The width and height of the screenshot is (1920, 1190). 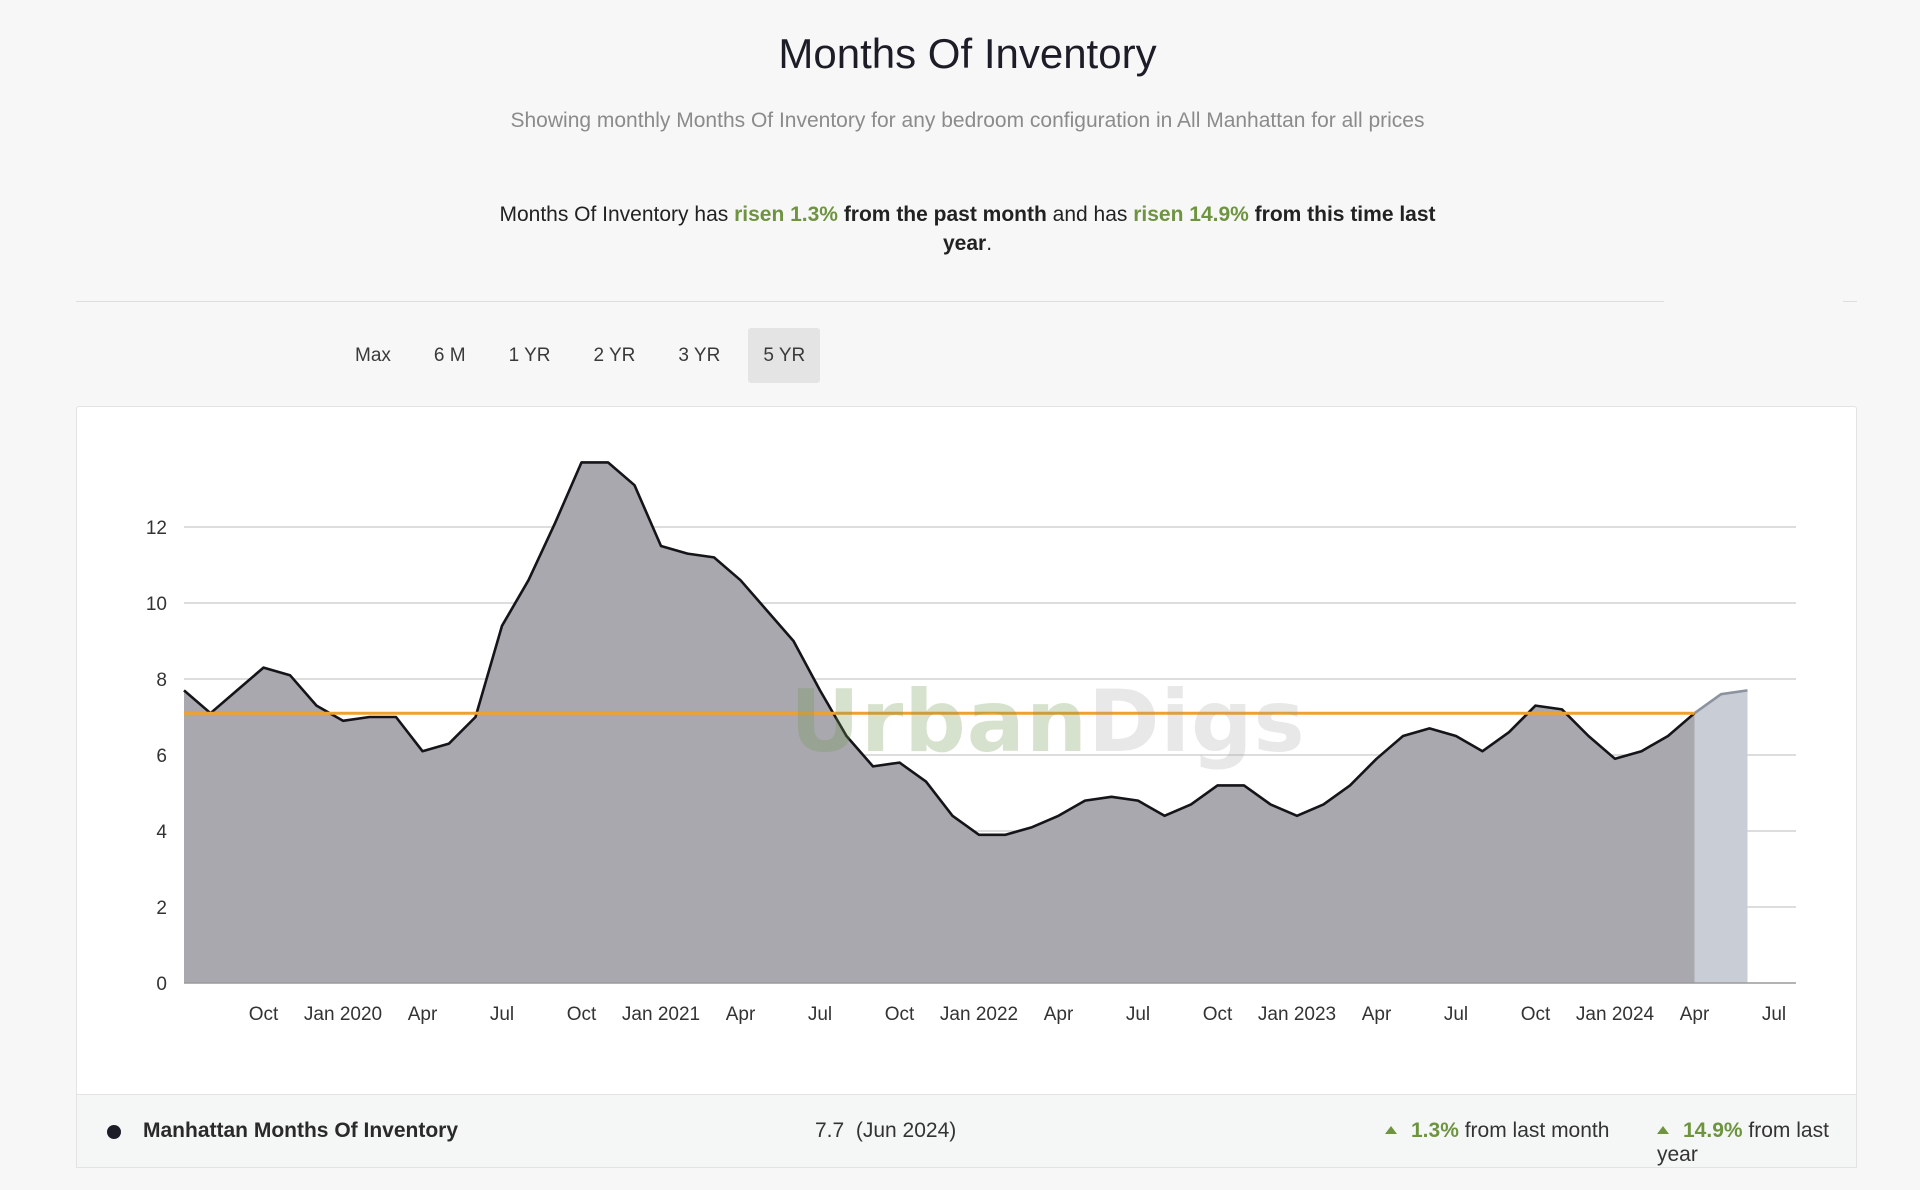 What do you see at coordinates (979, 1014) in the screenshot?
I see `x-tick-label: Jan 2022` at bounding box center [979, 1014].